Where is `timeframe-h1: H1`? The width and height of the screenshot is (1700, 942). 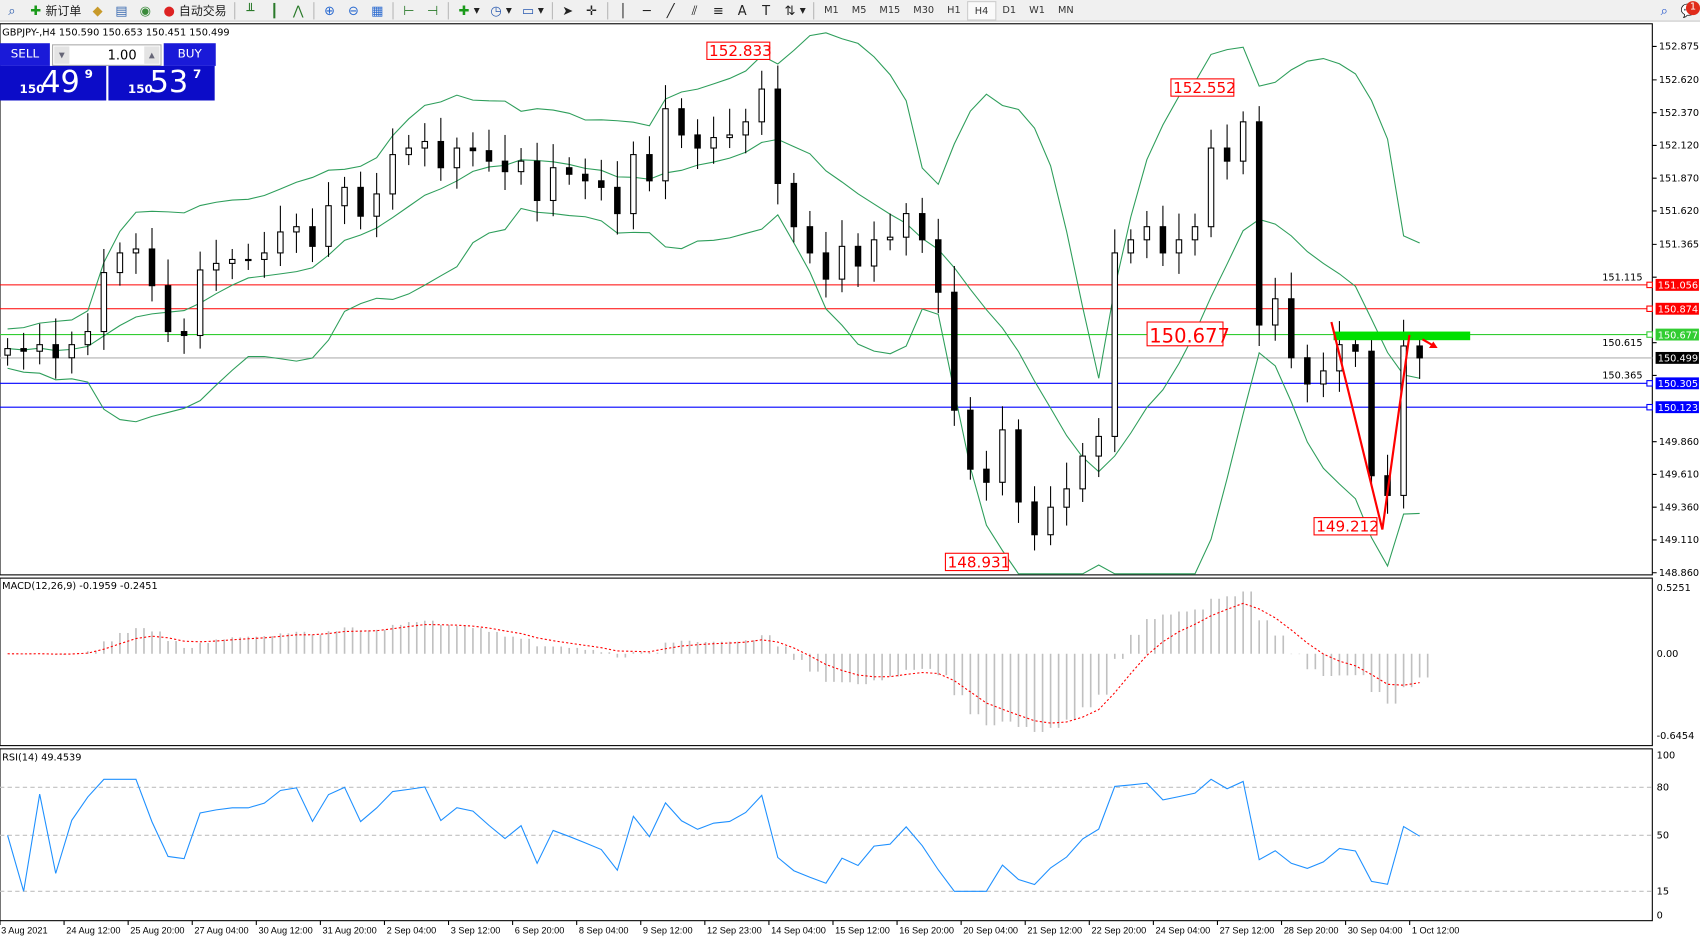
timeframe-h1: H1 is located at coordinates (954, 10).